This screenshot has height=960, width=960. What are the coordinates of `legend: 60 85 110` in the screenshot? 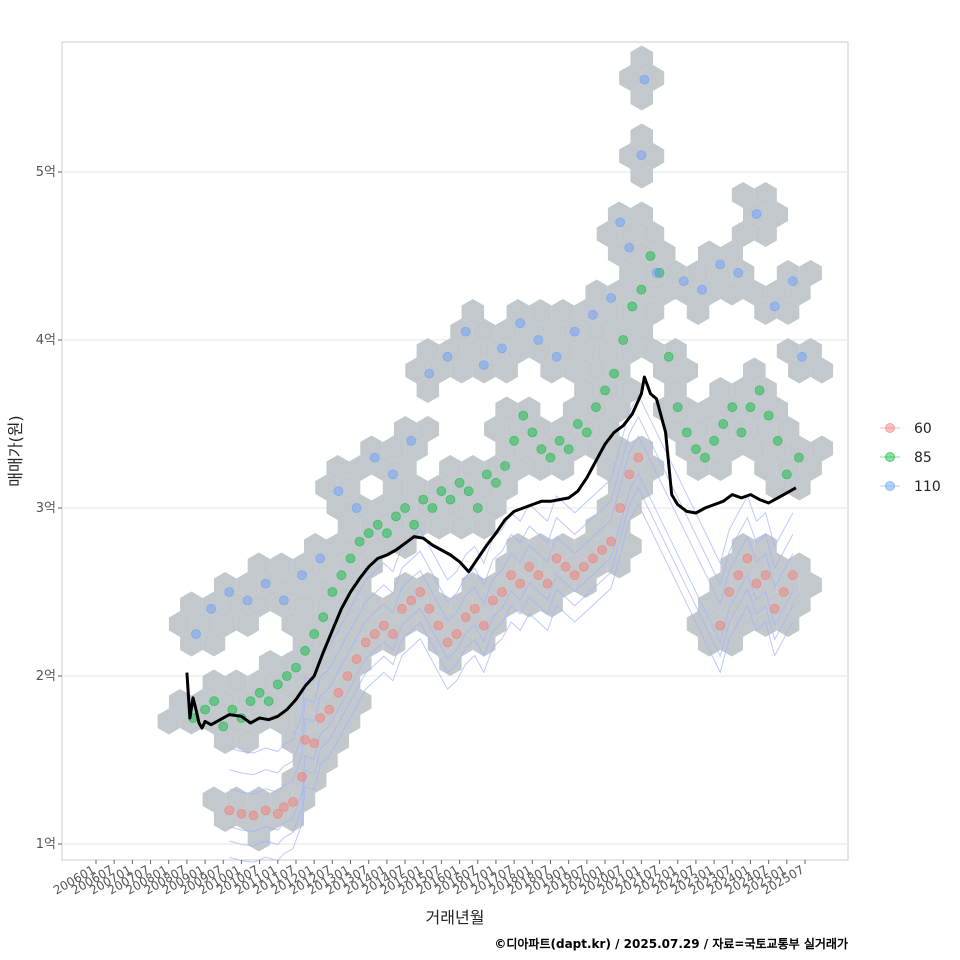 It's located at (910, 458).